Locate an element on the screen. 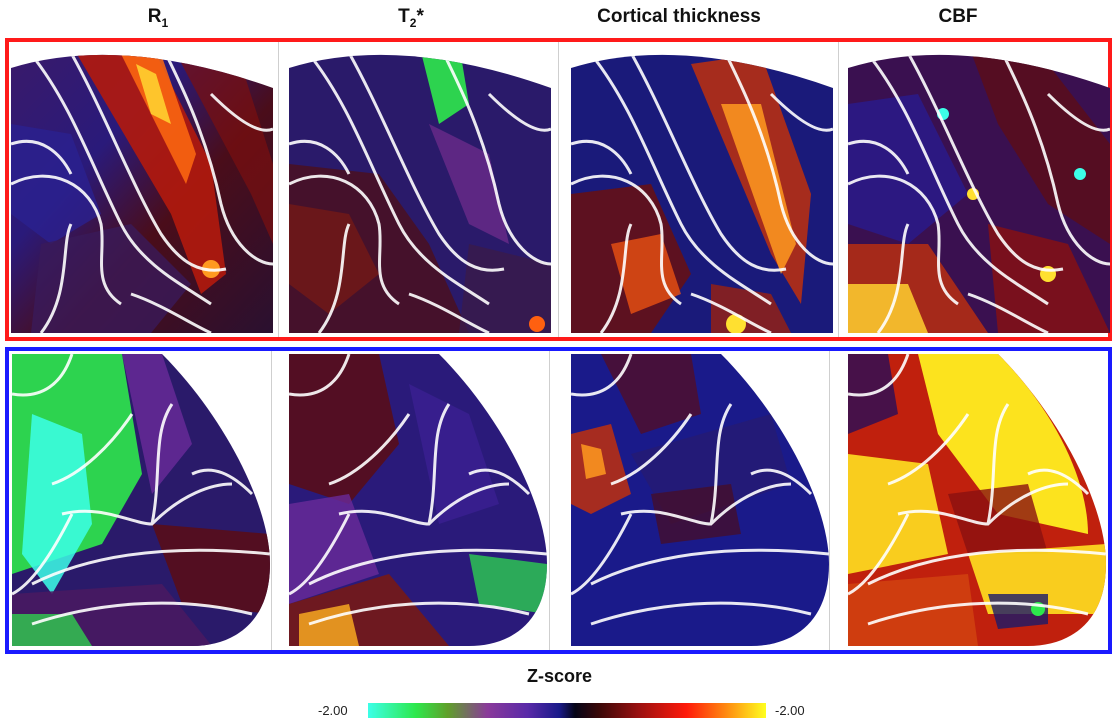 The width and height of the screenshot is (1119, 724). column-title-cbf: CBF is located at coordinates (958, 17).